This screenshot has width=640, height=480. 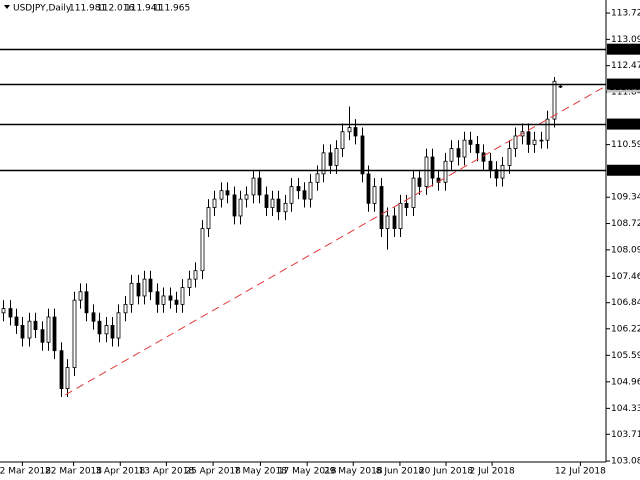 What do you see at coordinates (491, 472) in the screenshot?
I see `x-tick-label: 2 Jul 2018` at bounding box center [491, 472].